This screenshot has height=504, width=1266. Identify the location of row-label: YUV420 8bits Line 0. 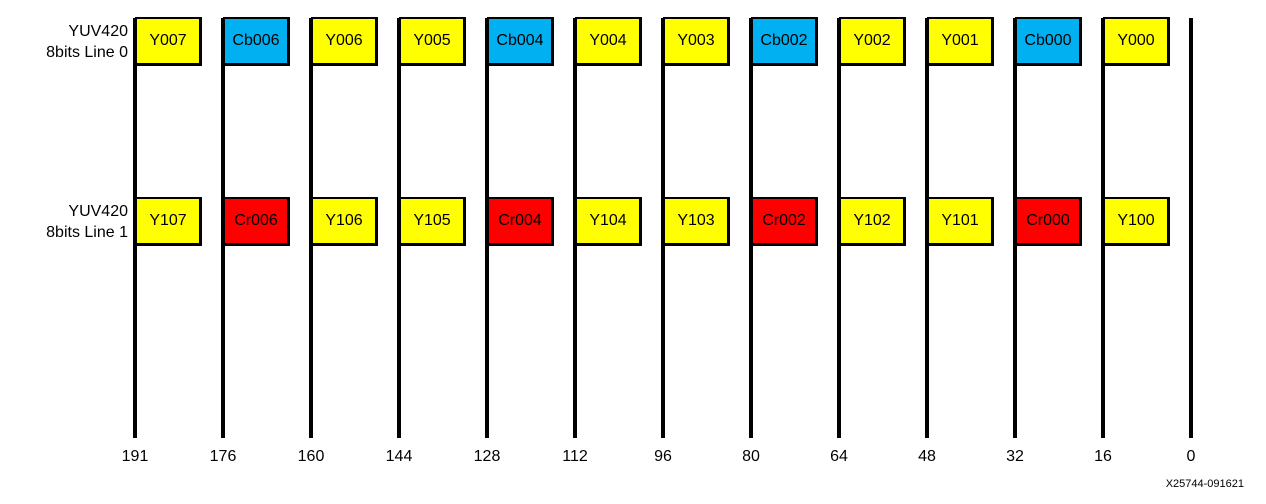
(64, 42).